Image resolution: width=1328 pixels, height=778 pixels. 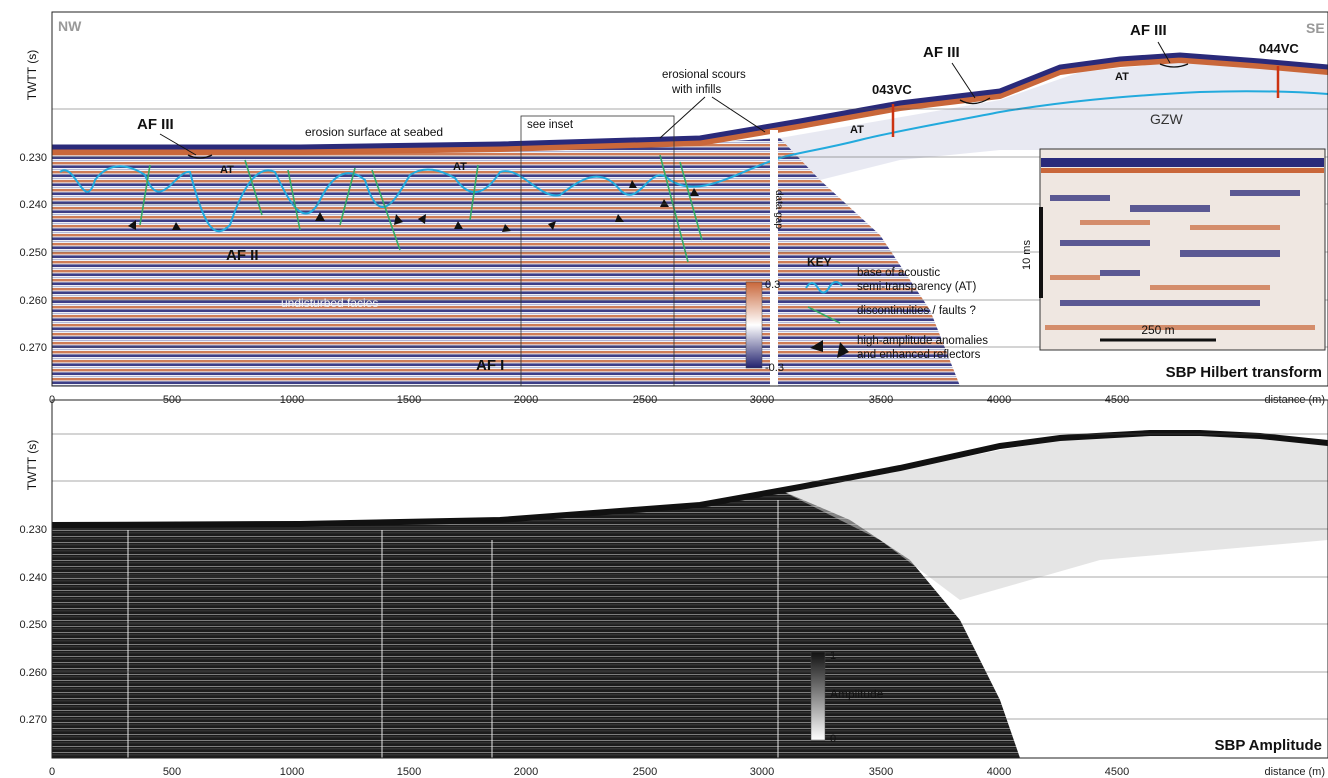 What do you see at coordinates (772, 285) in the screenshot?
I see `hilbert-colorbar-max: 0.3` at bounding box center [772, 285].